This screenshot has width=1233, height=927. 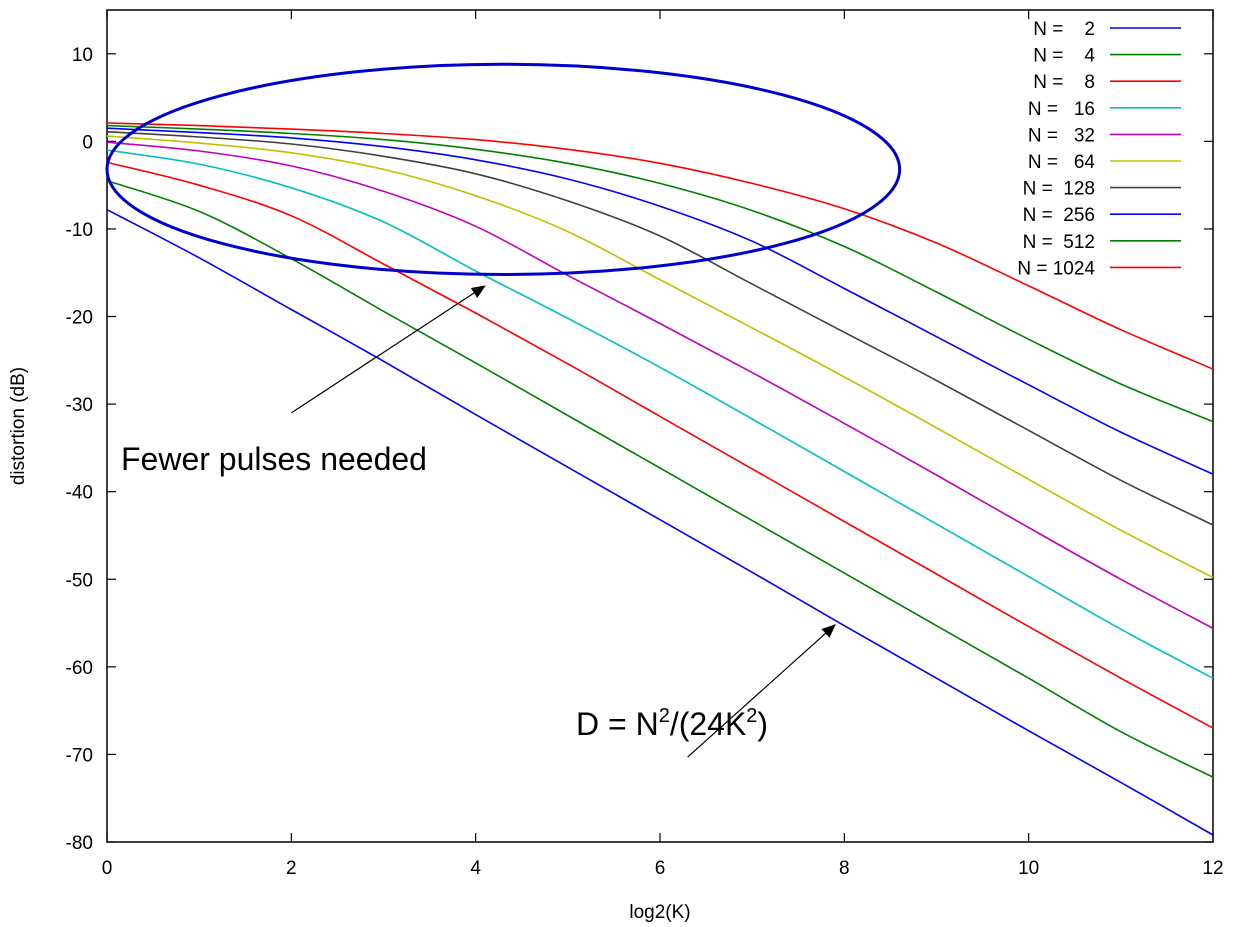 I want to click on x-tick-label: 2, so click(x=291, y=868).